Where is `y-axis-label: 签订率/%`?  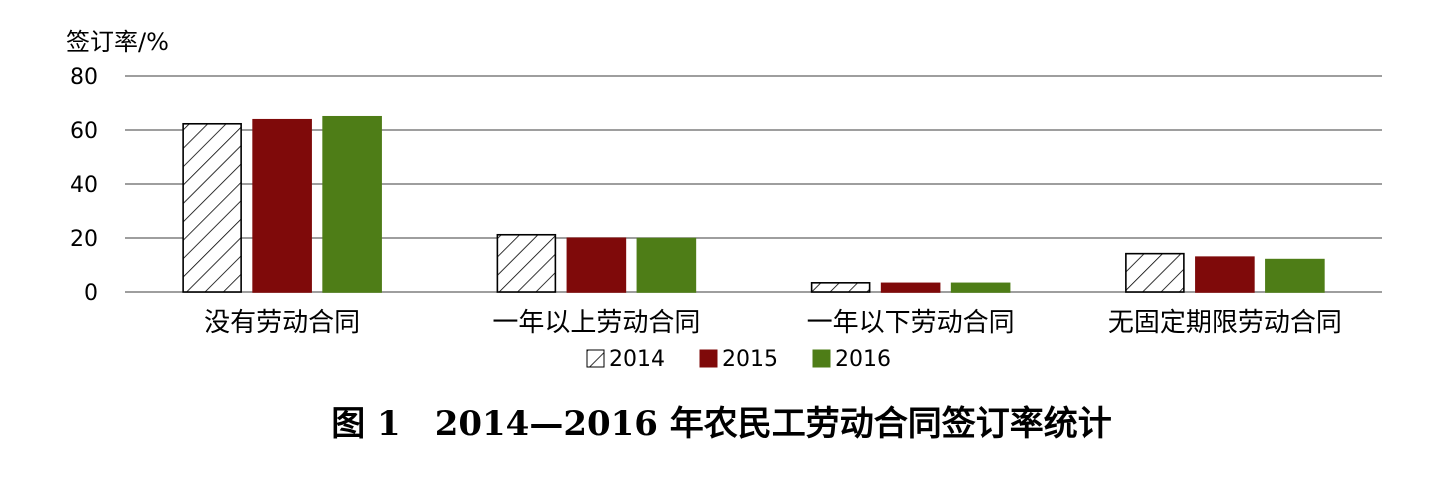 y-axis-label: 签订率/% is located at coordinates (117, 42).